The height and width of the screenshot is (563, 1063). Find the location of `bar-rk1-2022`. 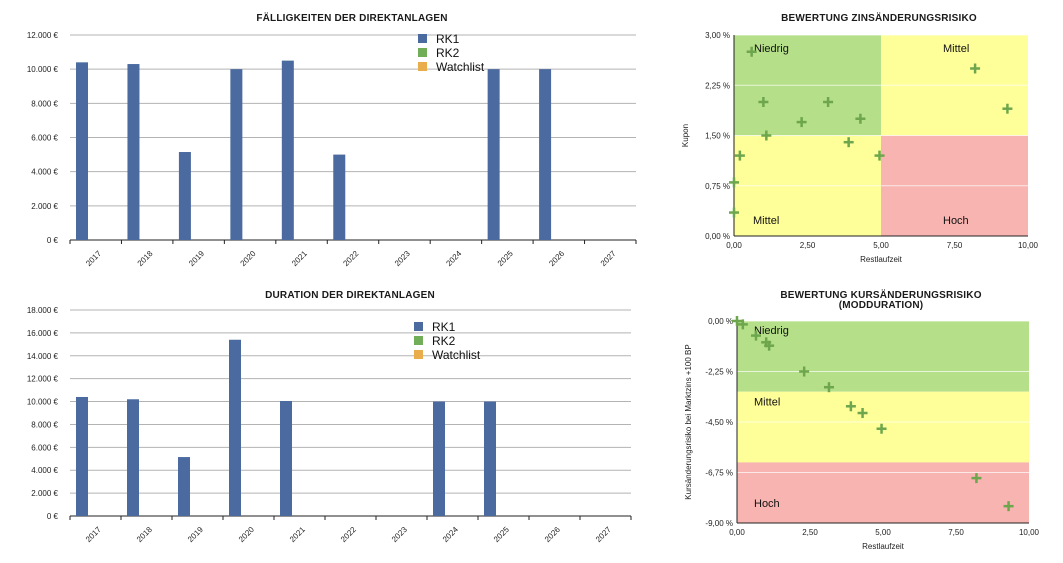

bar-rk1-2022 is located at coordinates (339, 197).